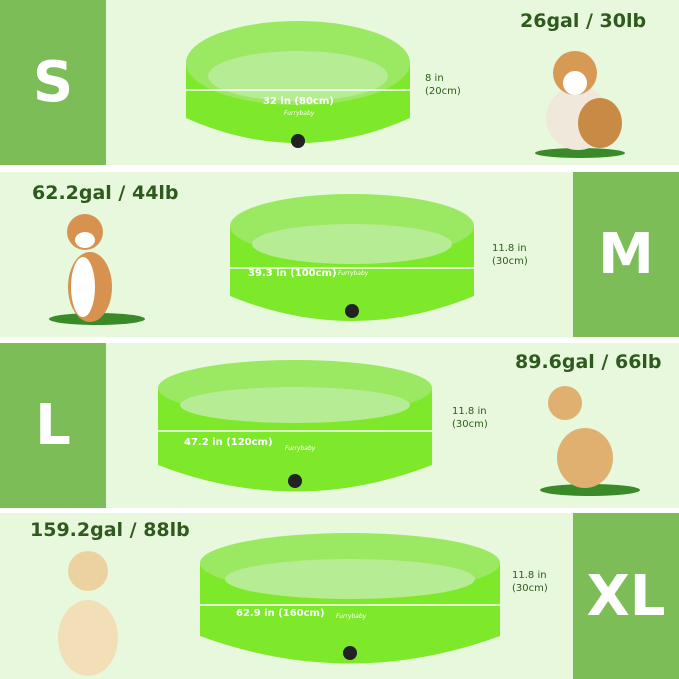  I want to click on diameter-m: 39.3 in (100cm), so click(292, 273).